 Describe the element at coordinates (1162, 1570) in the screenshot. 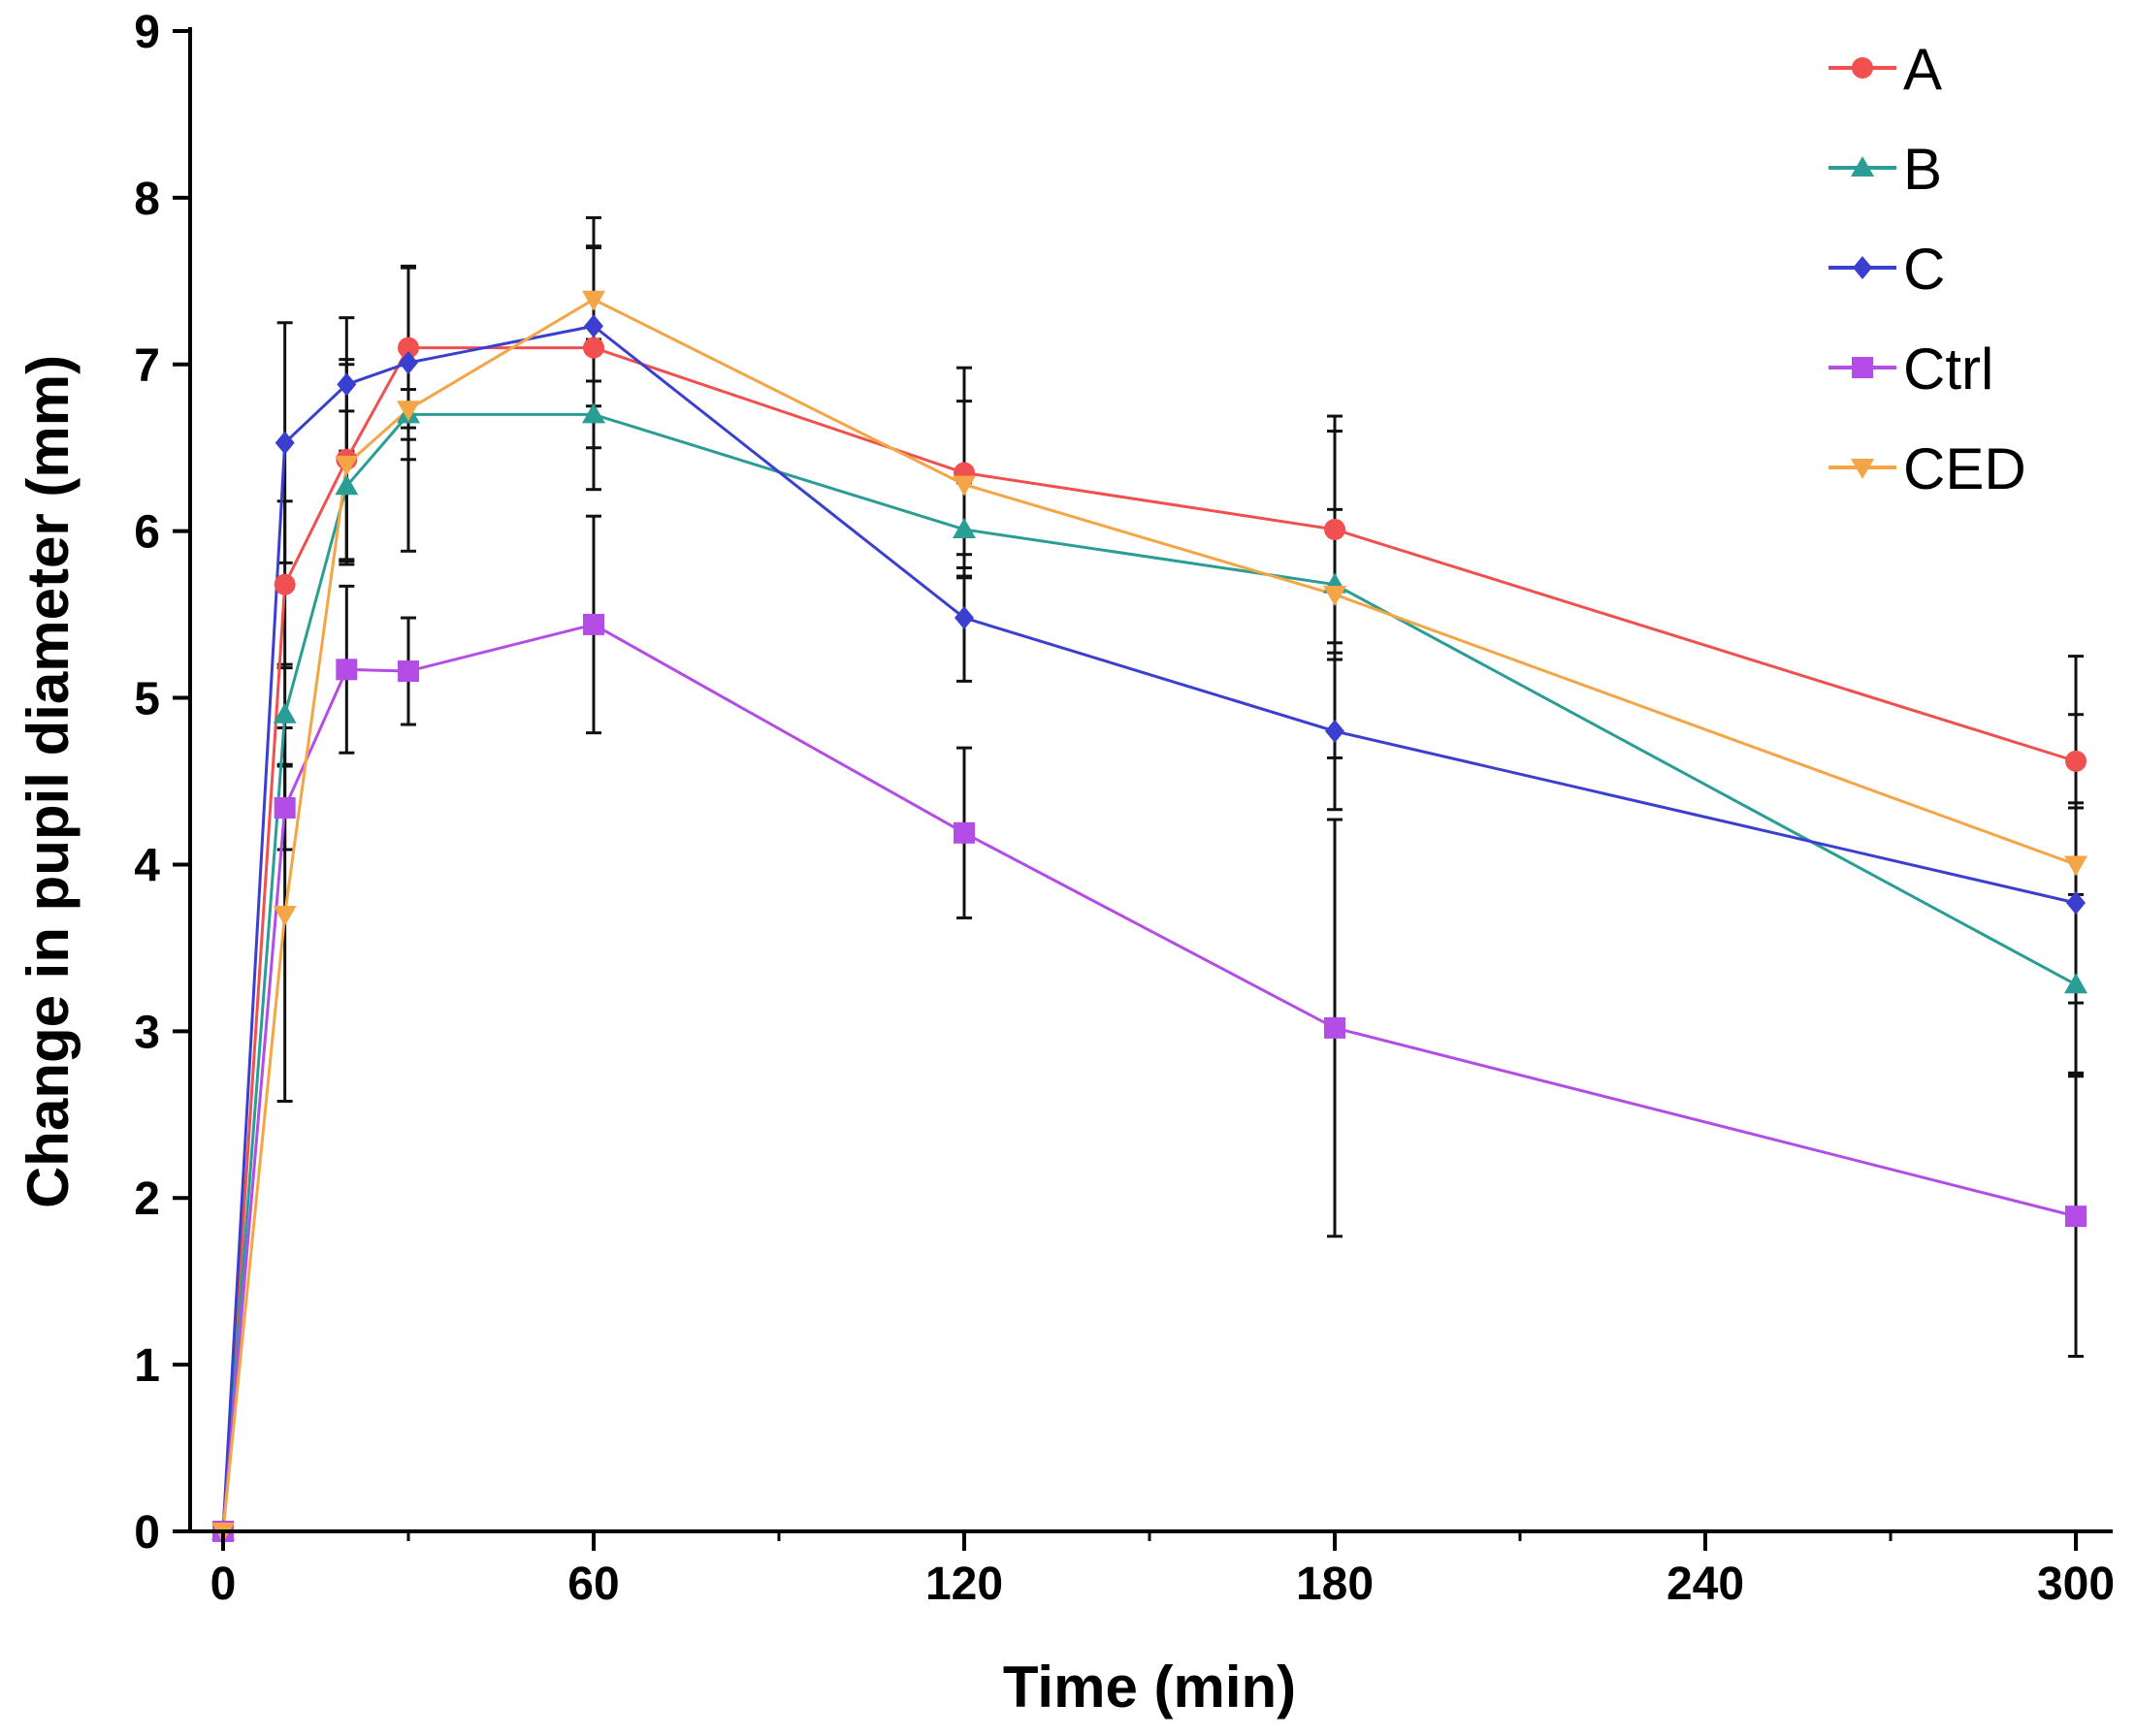

I see `x-axis-ticks: 0 60 120 180 240 300` at that location.